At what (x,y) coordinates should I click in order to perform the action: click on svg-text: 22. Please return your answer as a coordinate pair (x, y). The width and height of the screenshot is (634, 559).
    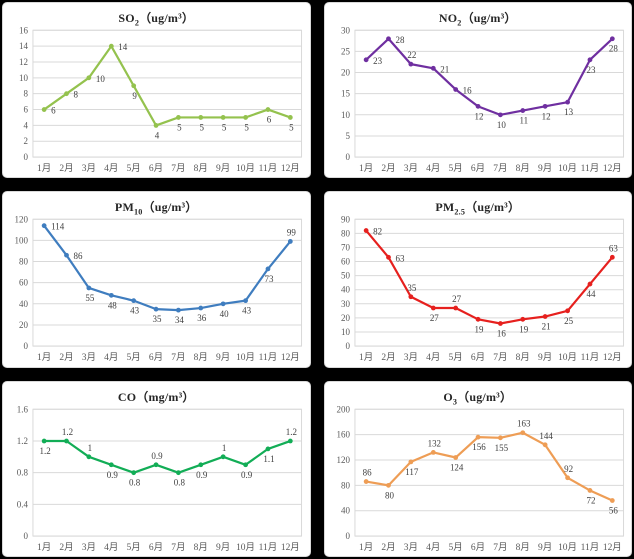
    Looking at the image, I should click on (411, 55).